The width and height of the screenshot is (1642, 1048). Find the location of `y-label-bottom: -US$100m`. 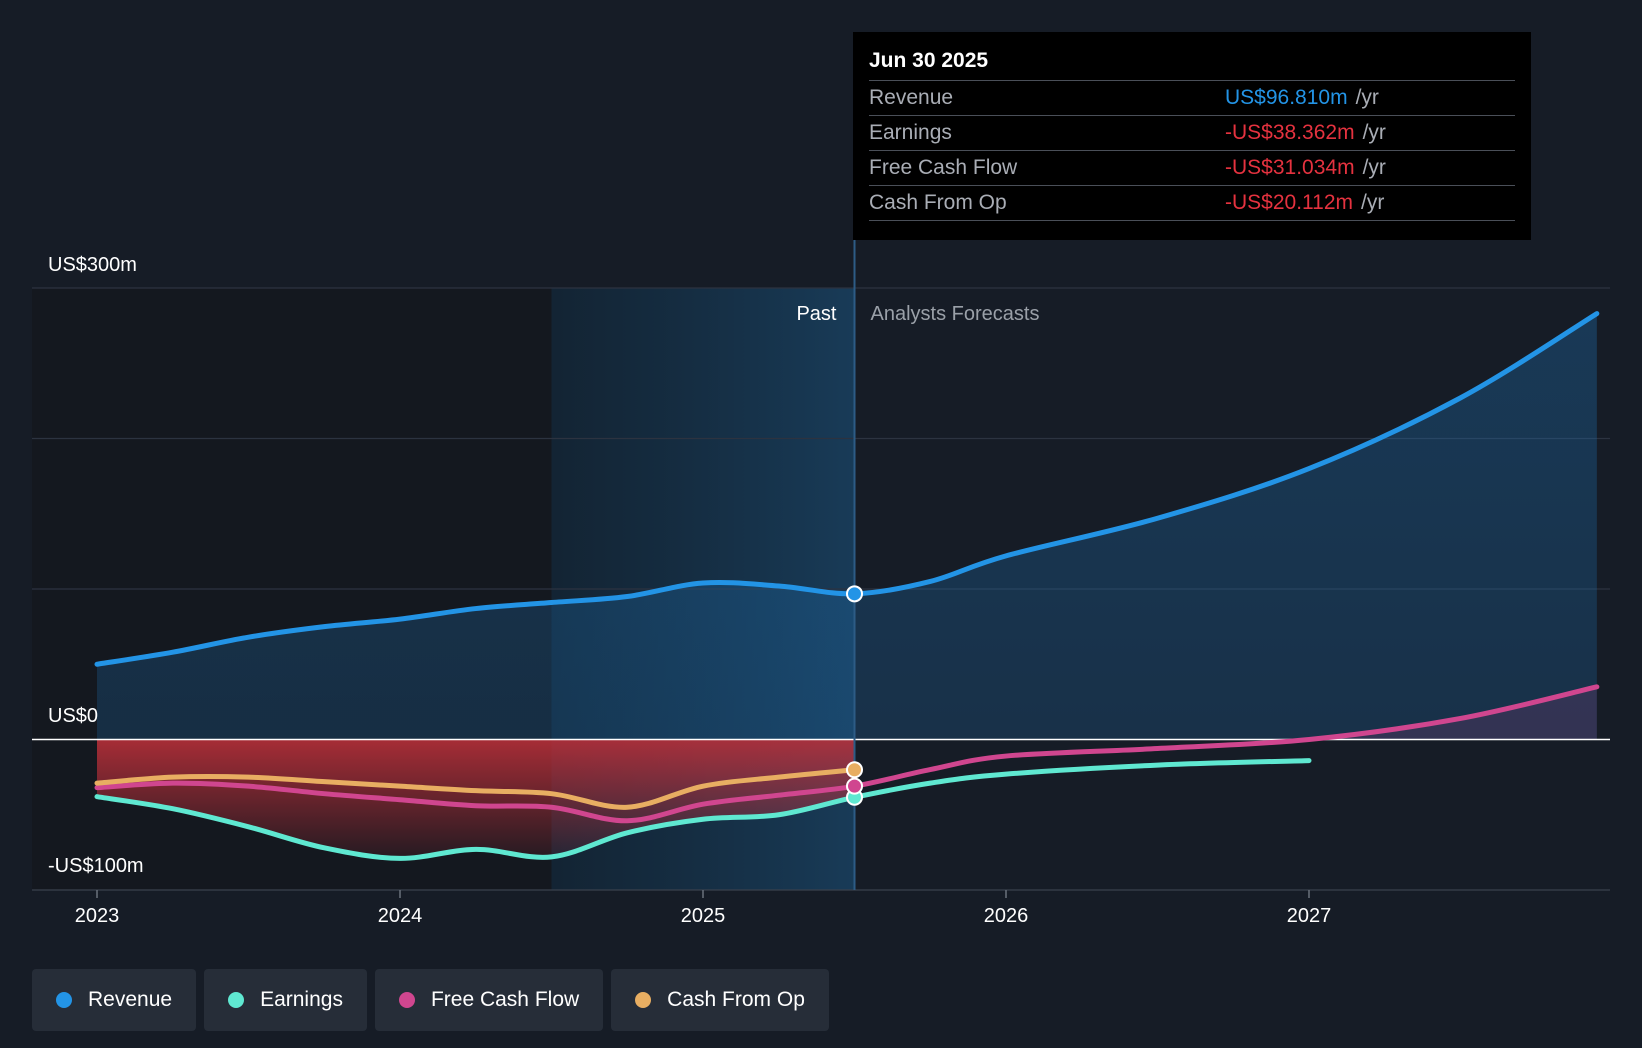

y-label-bottom: -US$100m is located at coordinates (96, 866).